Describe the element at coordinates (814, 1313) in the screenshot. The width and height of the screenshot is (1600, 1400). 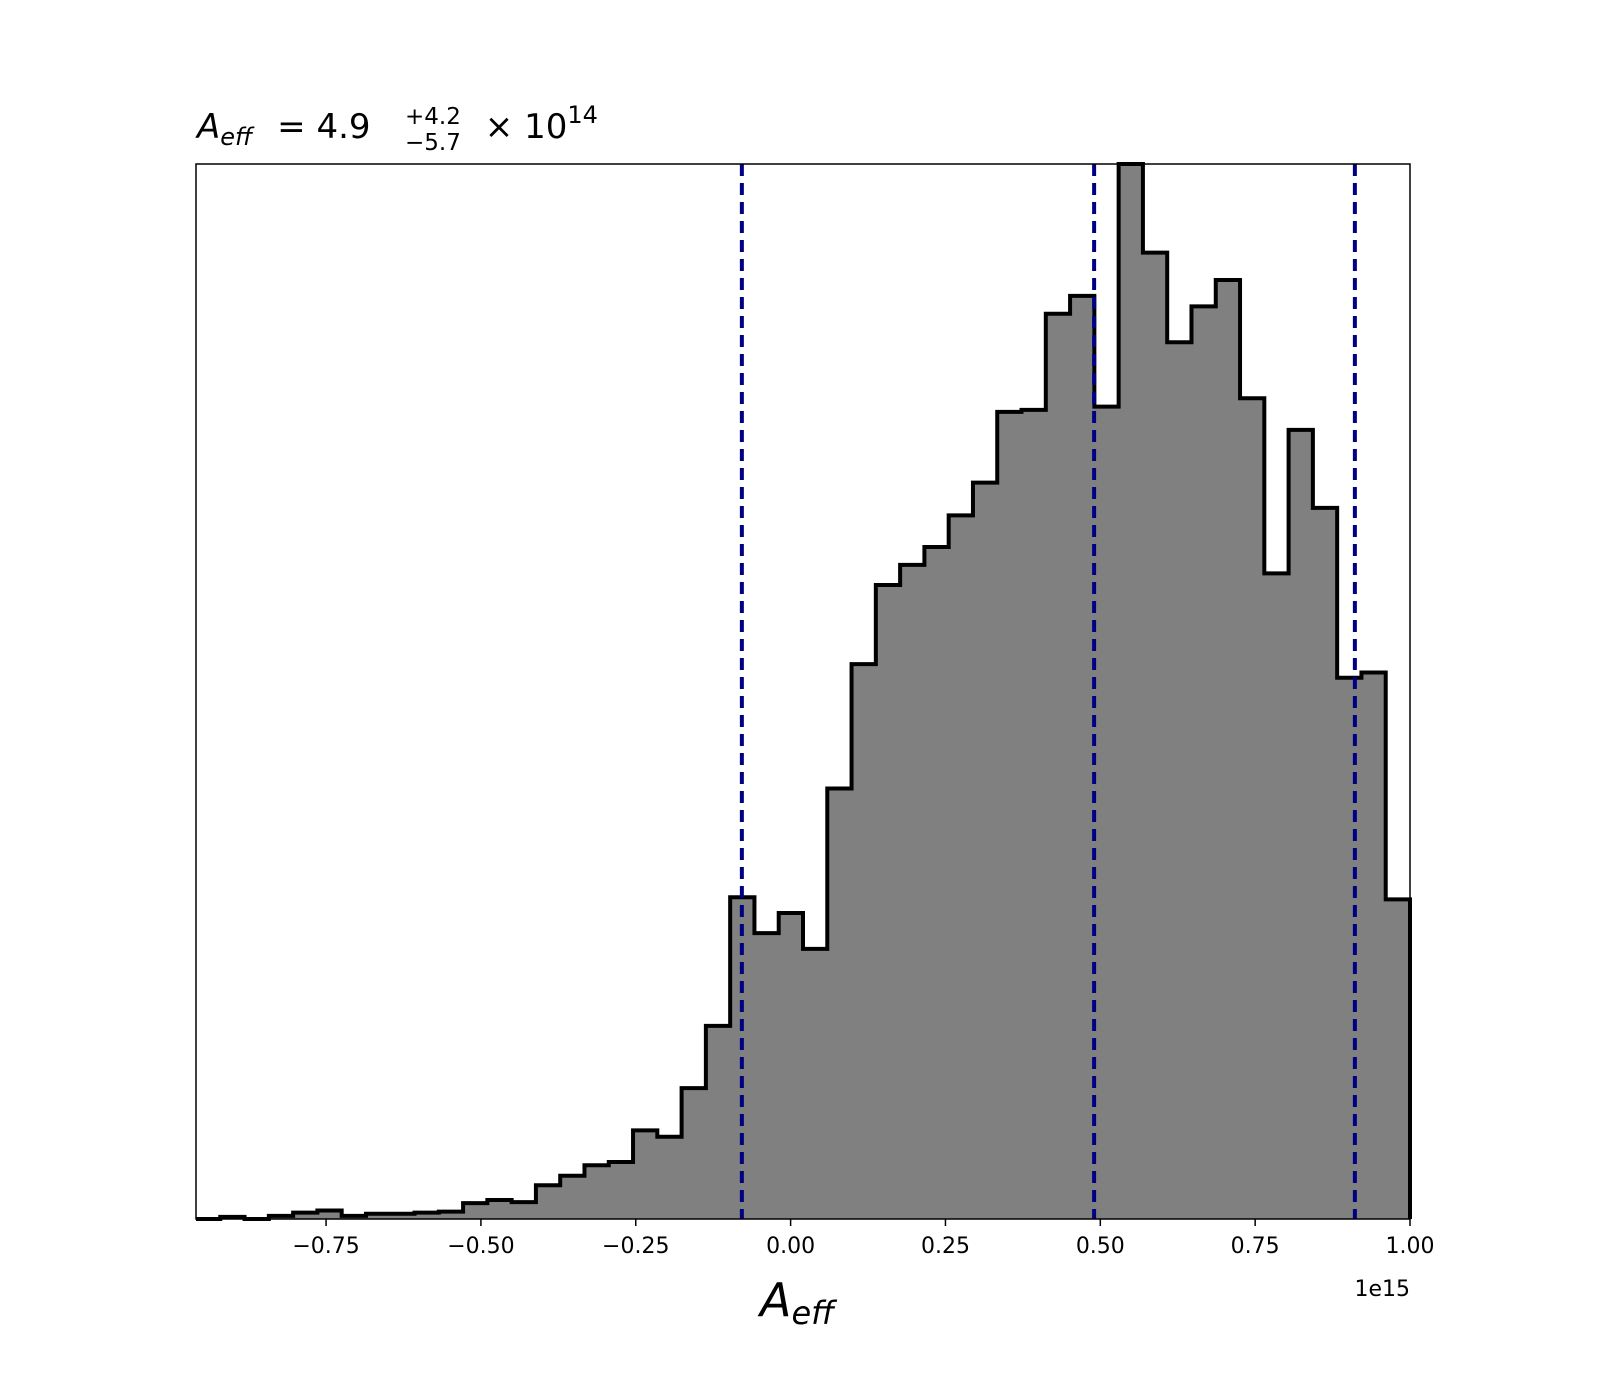
I see `x-axis-label-subscript: eff` at that location.